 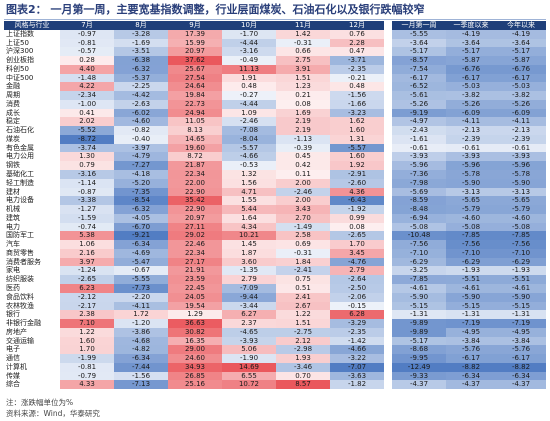 I want to click on value-cell: 22.90, so click(x=195, y=192).